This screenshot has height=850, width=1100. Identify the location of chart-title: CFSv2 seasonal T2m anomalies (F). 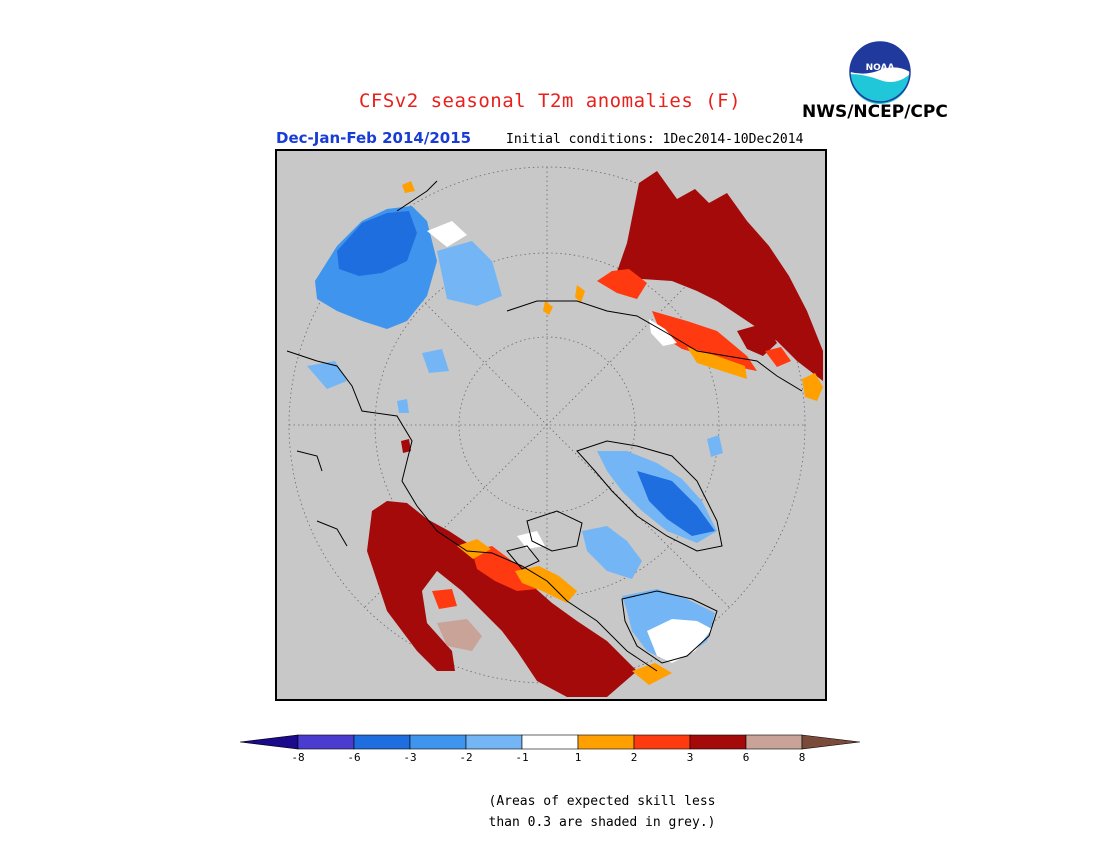
(550, 101).